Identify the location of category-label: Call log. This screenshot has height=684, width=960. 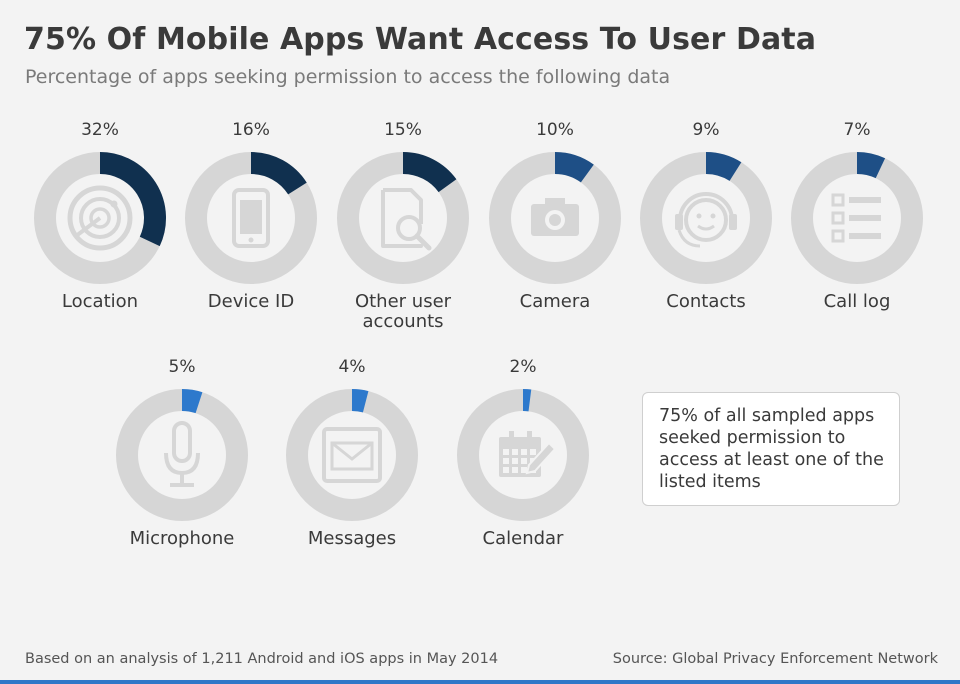
(857, 302).